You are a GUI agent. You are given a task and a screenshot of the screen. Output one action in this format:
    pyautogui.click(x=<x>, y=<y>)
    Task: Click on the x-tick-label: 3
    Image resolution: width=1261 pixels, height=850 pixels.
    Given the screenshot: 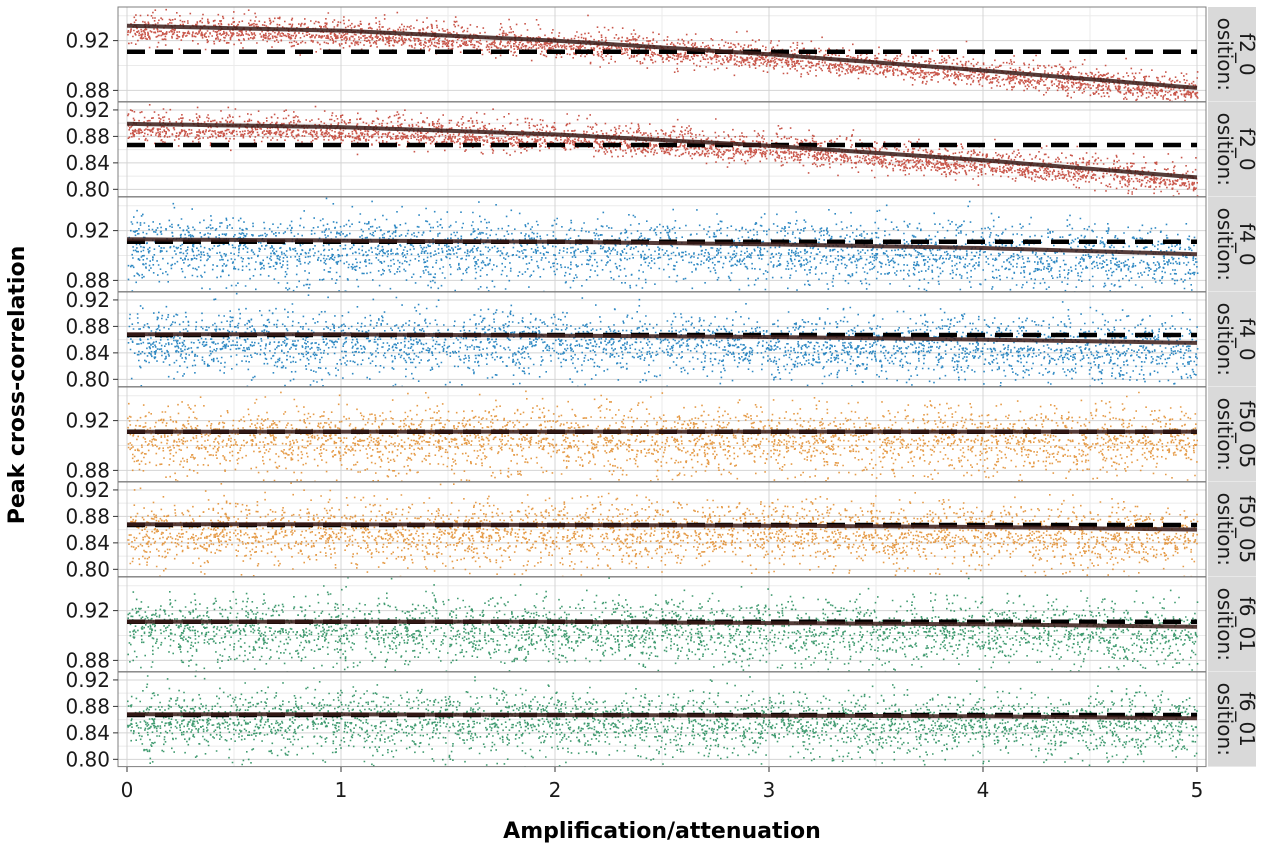 What is the action you would take?
    pyautogui.click(x=769, y=790)
    